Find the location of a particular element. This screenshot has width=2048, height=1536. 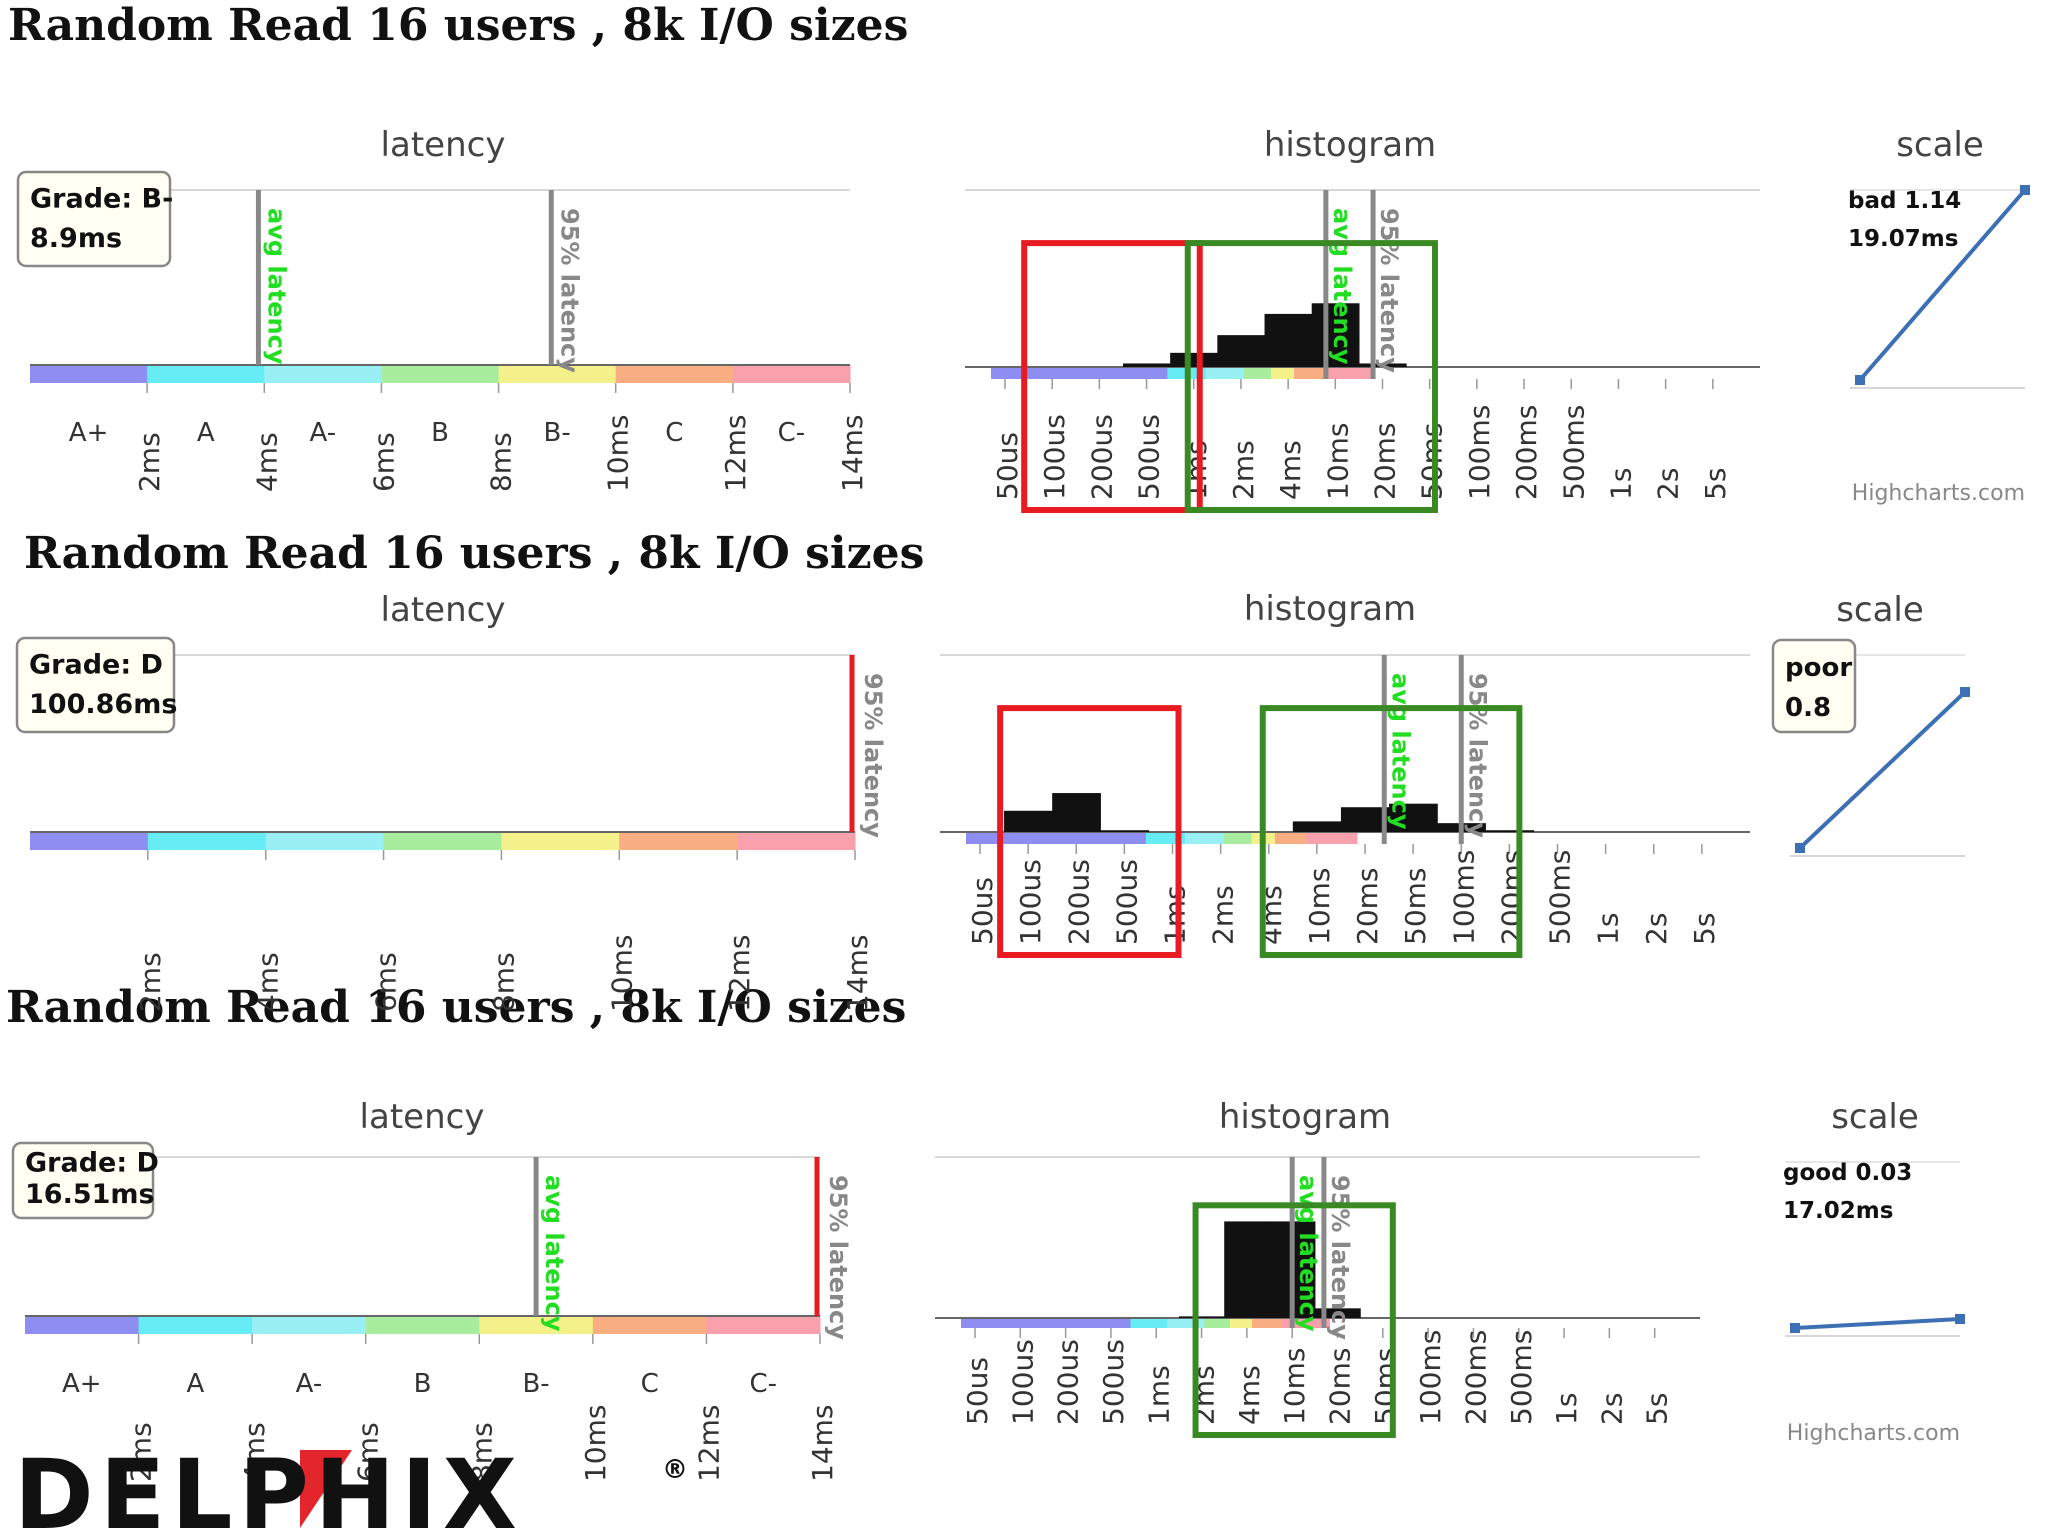

highcharts-watermark: Highcharts.com is located at coordinates (1873, 1433).